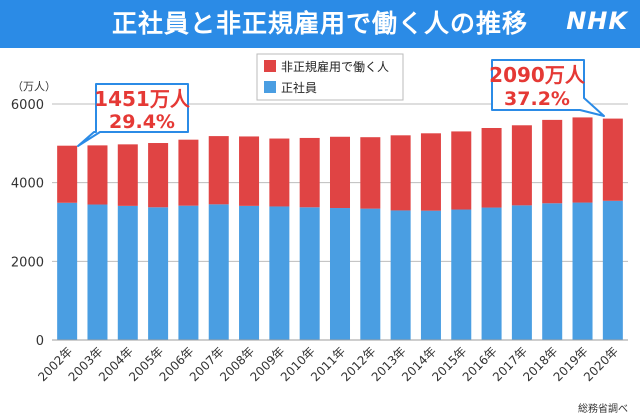 The width and height of the screenshot is (640, 420). I want to click on y-unit-label: （万人）, so click(34, 86).